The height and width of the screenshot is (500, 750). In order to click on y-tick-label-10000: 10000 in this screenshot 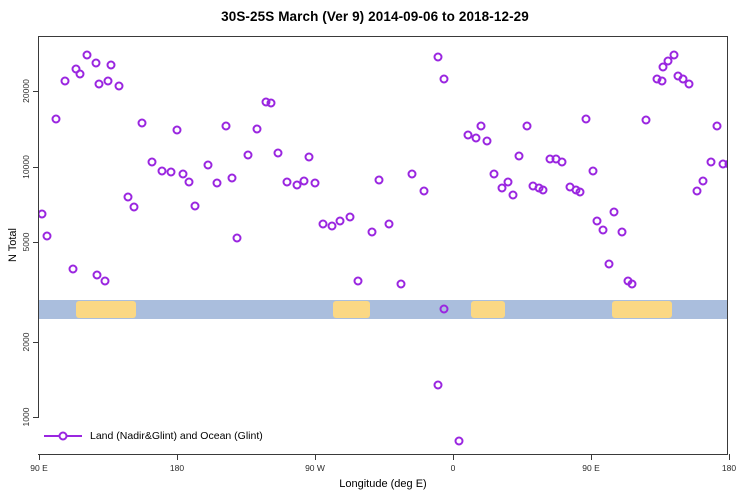, I will do `click(26, 167)`.